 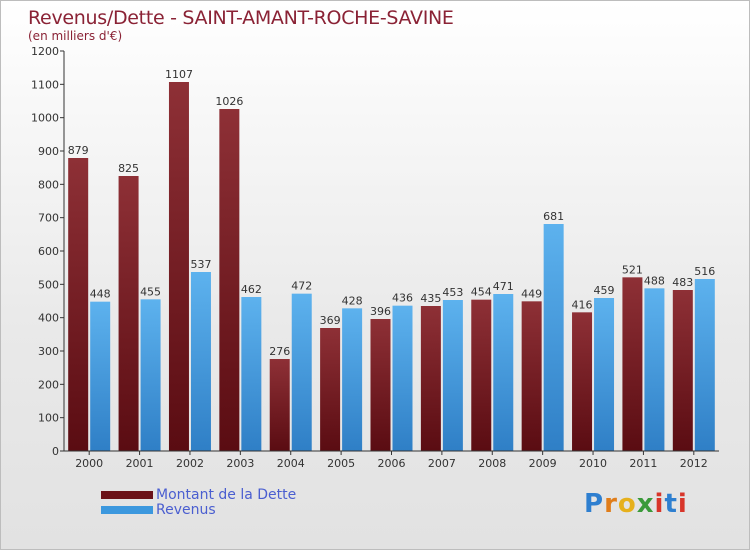 What do you see at coordinates (654, 280) in the screenshot?
I see `data-label-revenus: 488` at bounding box center [654, 280].